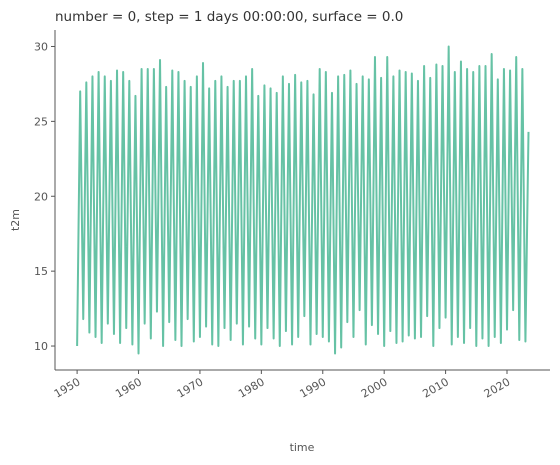  Describe the element at coordinates (15, 220) in the screenshot. I see `y-axis-label: t2m` at that location.